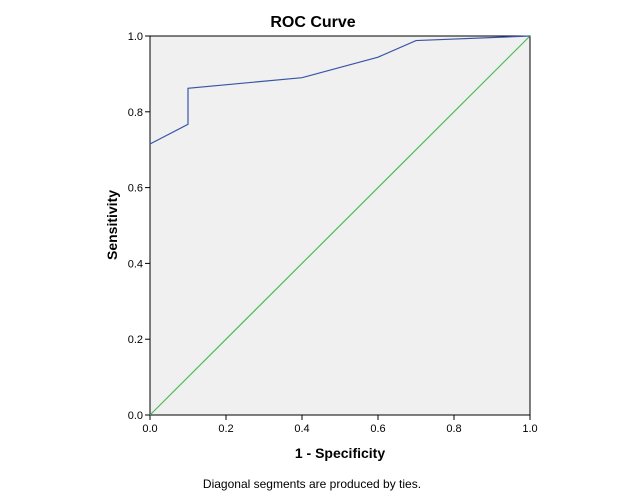 This screenshot has width=626, height=501. What do you see at coordinates (135, 340) in the screenshot?
I see `y-tick-label: 0.2` at bounding box center [135, 340].